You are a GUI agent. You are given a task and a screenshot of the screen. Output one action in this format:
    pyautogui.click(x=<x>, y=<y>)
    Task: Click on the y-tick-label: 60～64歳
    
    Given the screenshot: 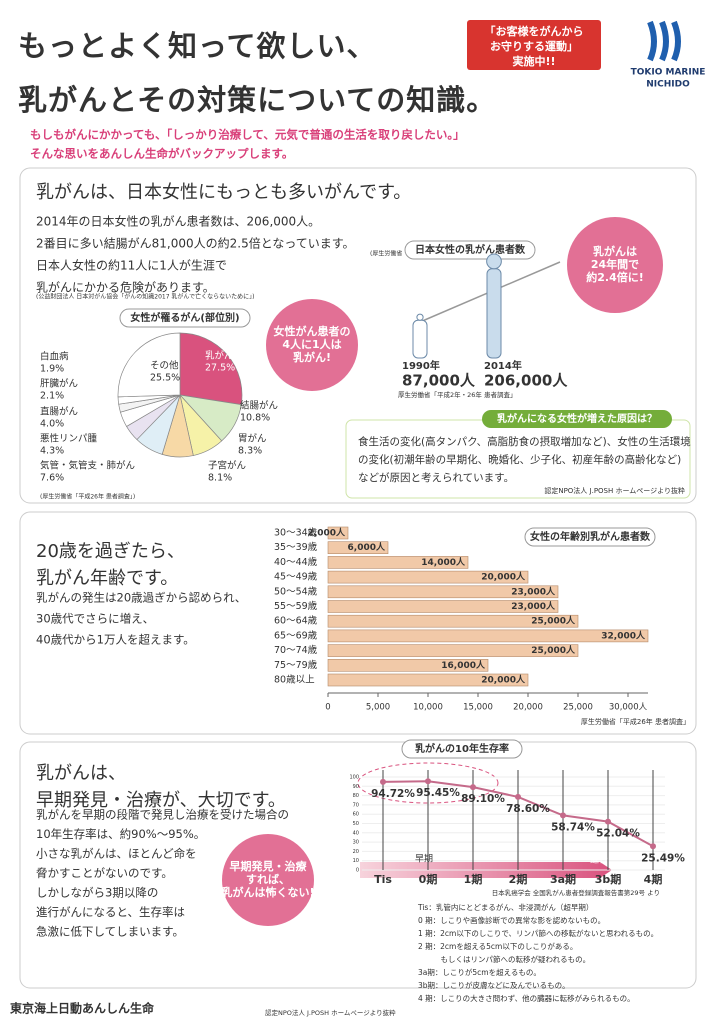 What is the action you would take?
    pyautogui.click(x=296, y=621)
    